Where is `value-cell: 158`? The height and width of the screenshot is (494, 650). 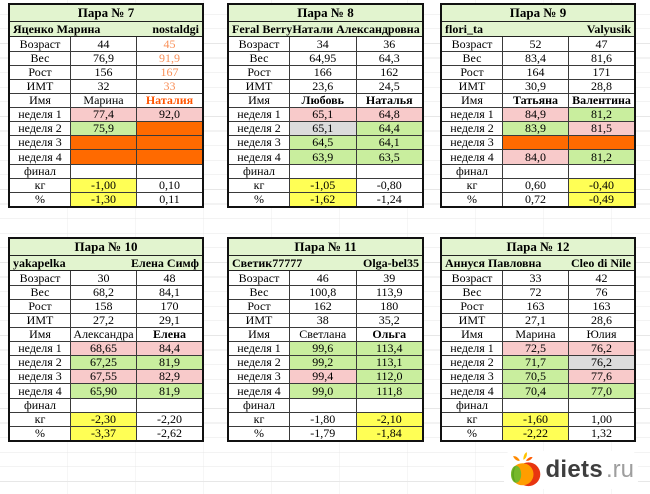
value-cell: 158 is located at coordinates (104, 306).